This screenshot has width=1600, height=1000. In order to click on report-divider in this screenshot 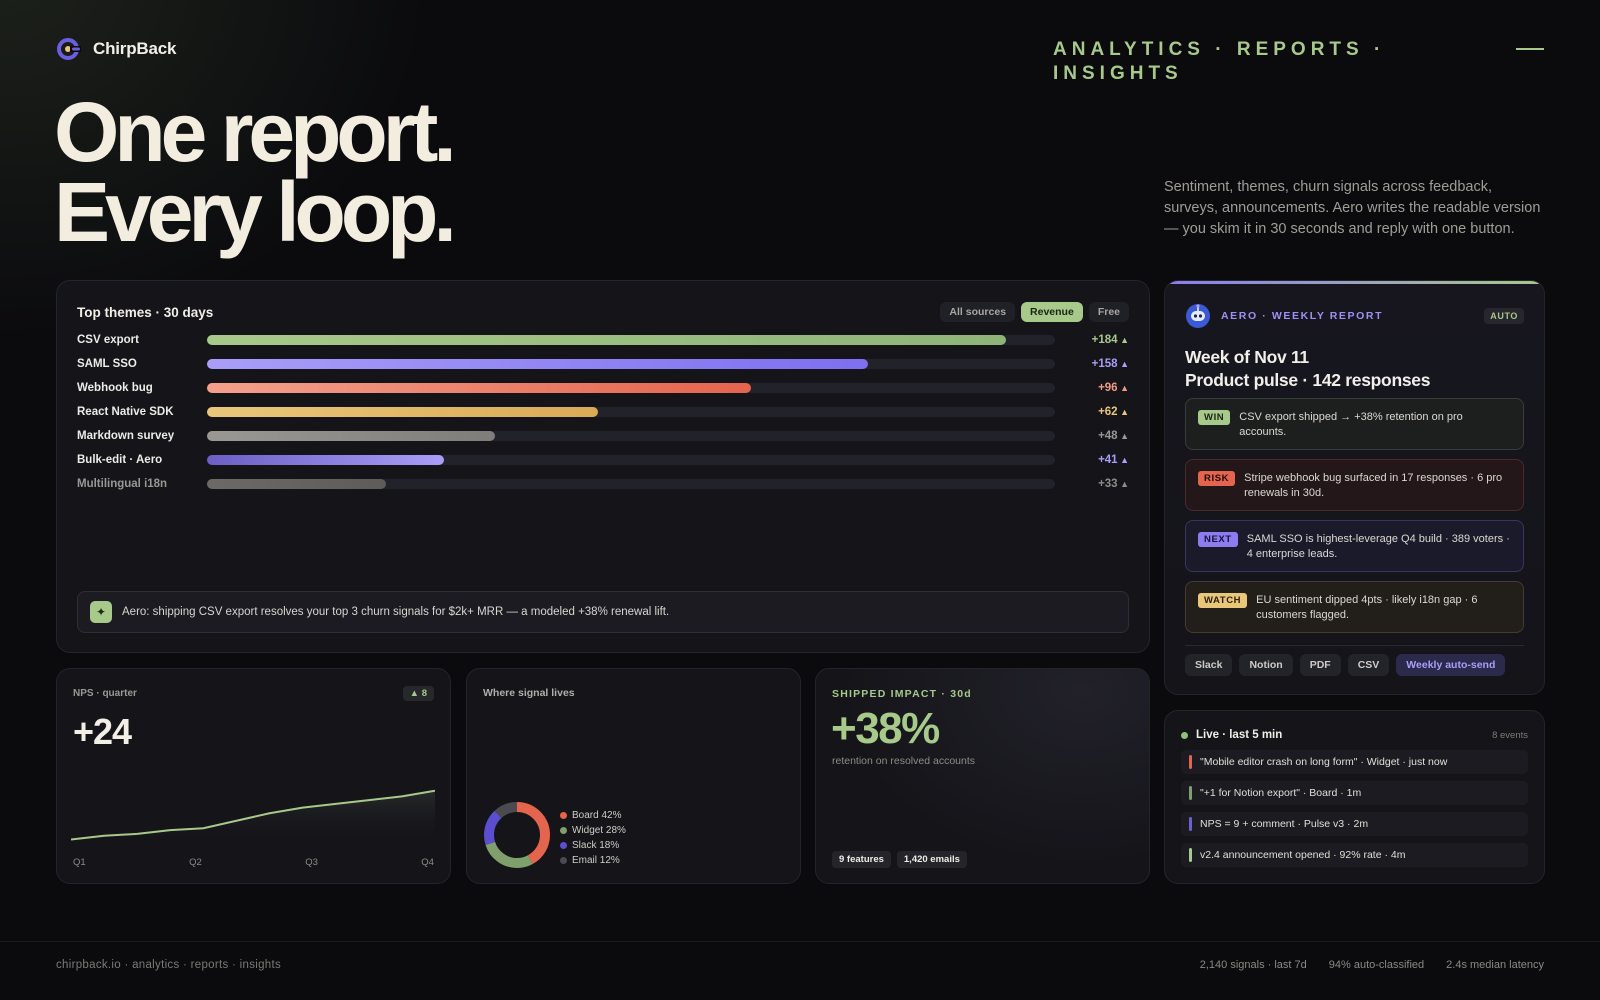, I will do `click(1354, 645)`.